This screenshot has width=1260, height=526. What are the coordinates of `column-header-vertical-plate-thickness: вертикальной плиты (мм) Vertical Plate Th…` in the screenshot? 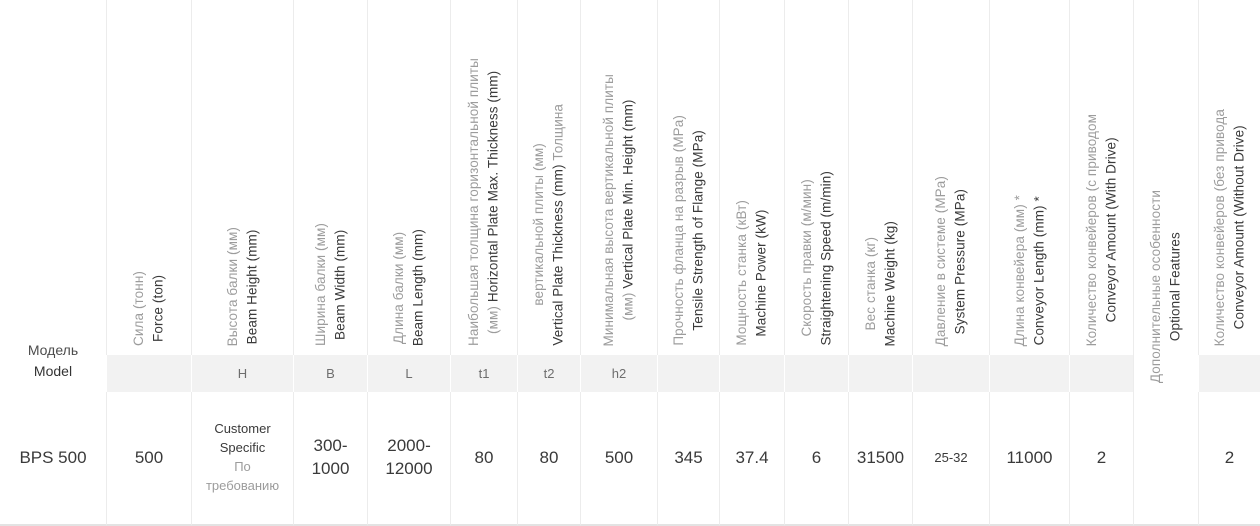 It's located at (548, 177).